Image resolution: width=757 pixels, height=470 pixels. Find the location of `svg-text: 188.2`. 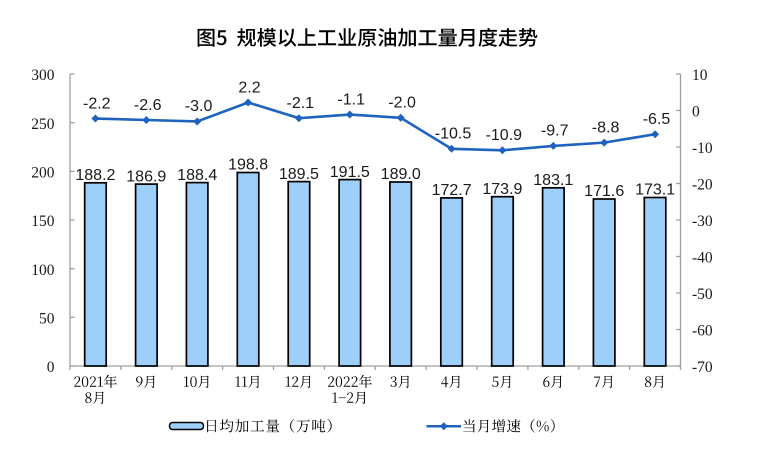

svg-text: 188.2 is located at coordinates (95, 175).